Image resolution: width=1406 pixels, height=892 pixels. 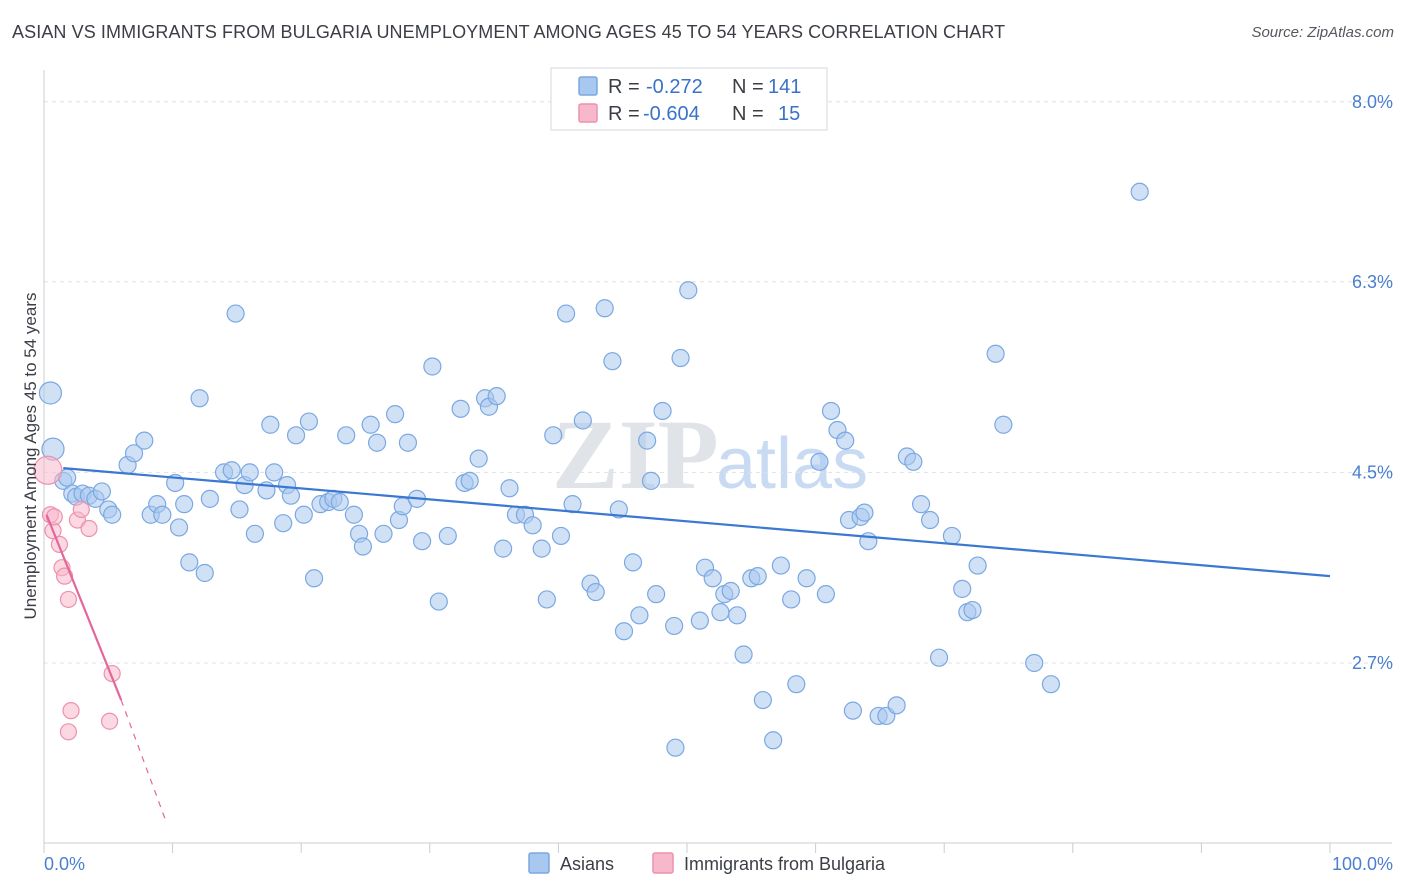 What do you see at coordinates (697, 522) in the screenshot?
I see `trend-line-asians` at bounding box center [697, 522].